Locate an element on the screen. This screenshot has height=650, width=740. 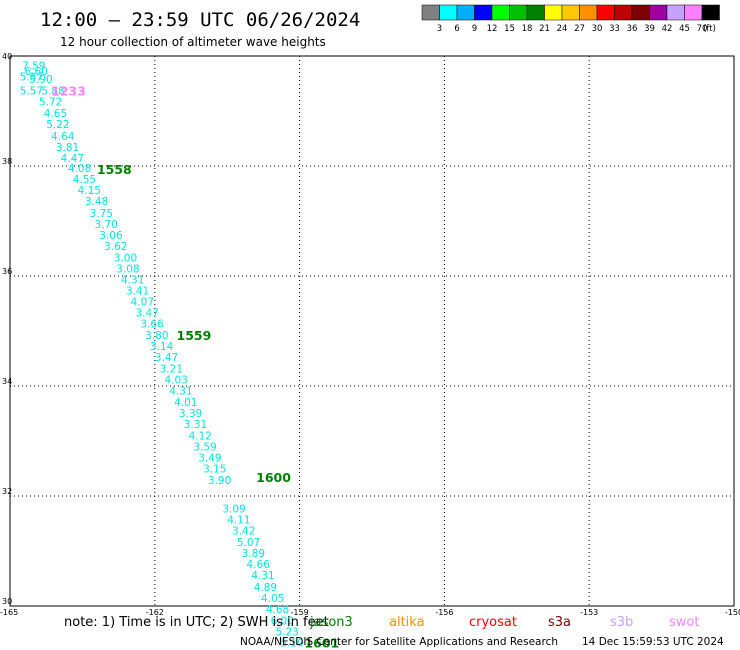
wave-height-label: 5.88 is located at coordinates (52, 92).